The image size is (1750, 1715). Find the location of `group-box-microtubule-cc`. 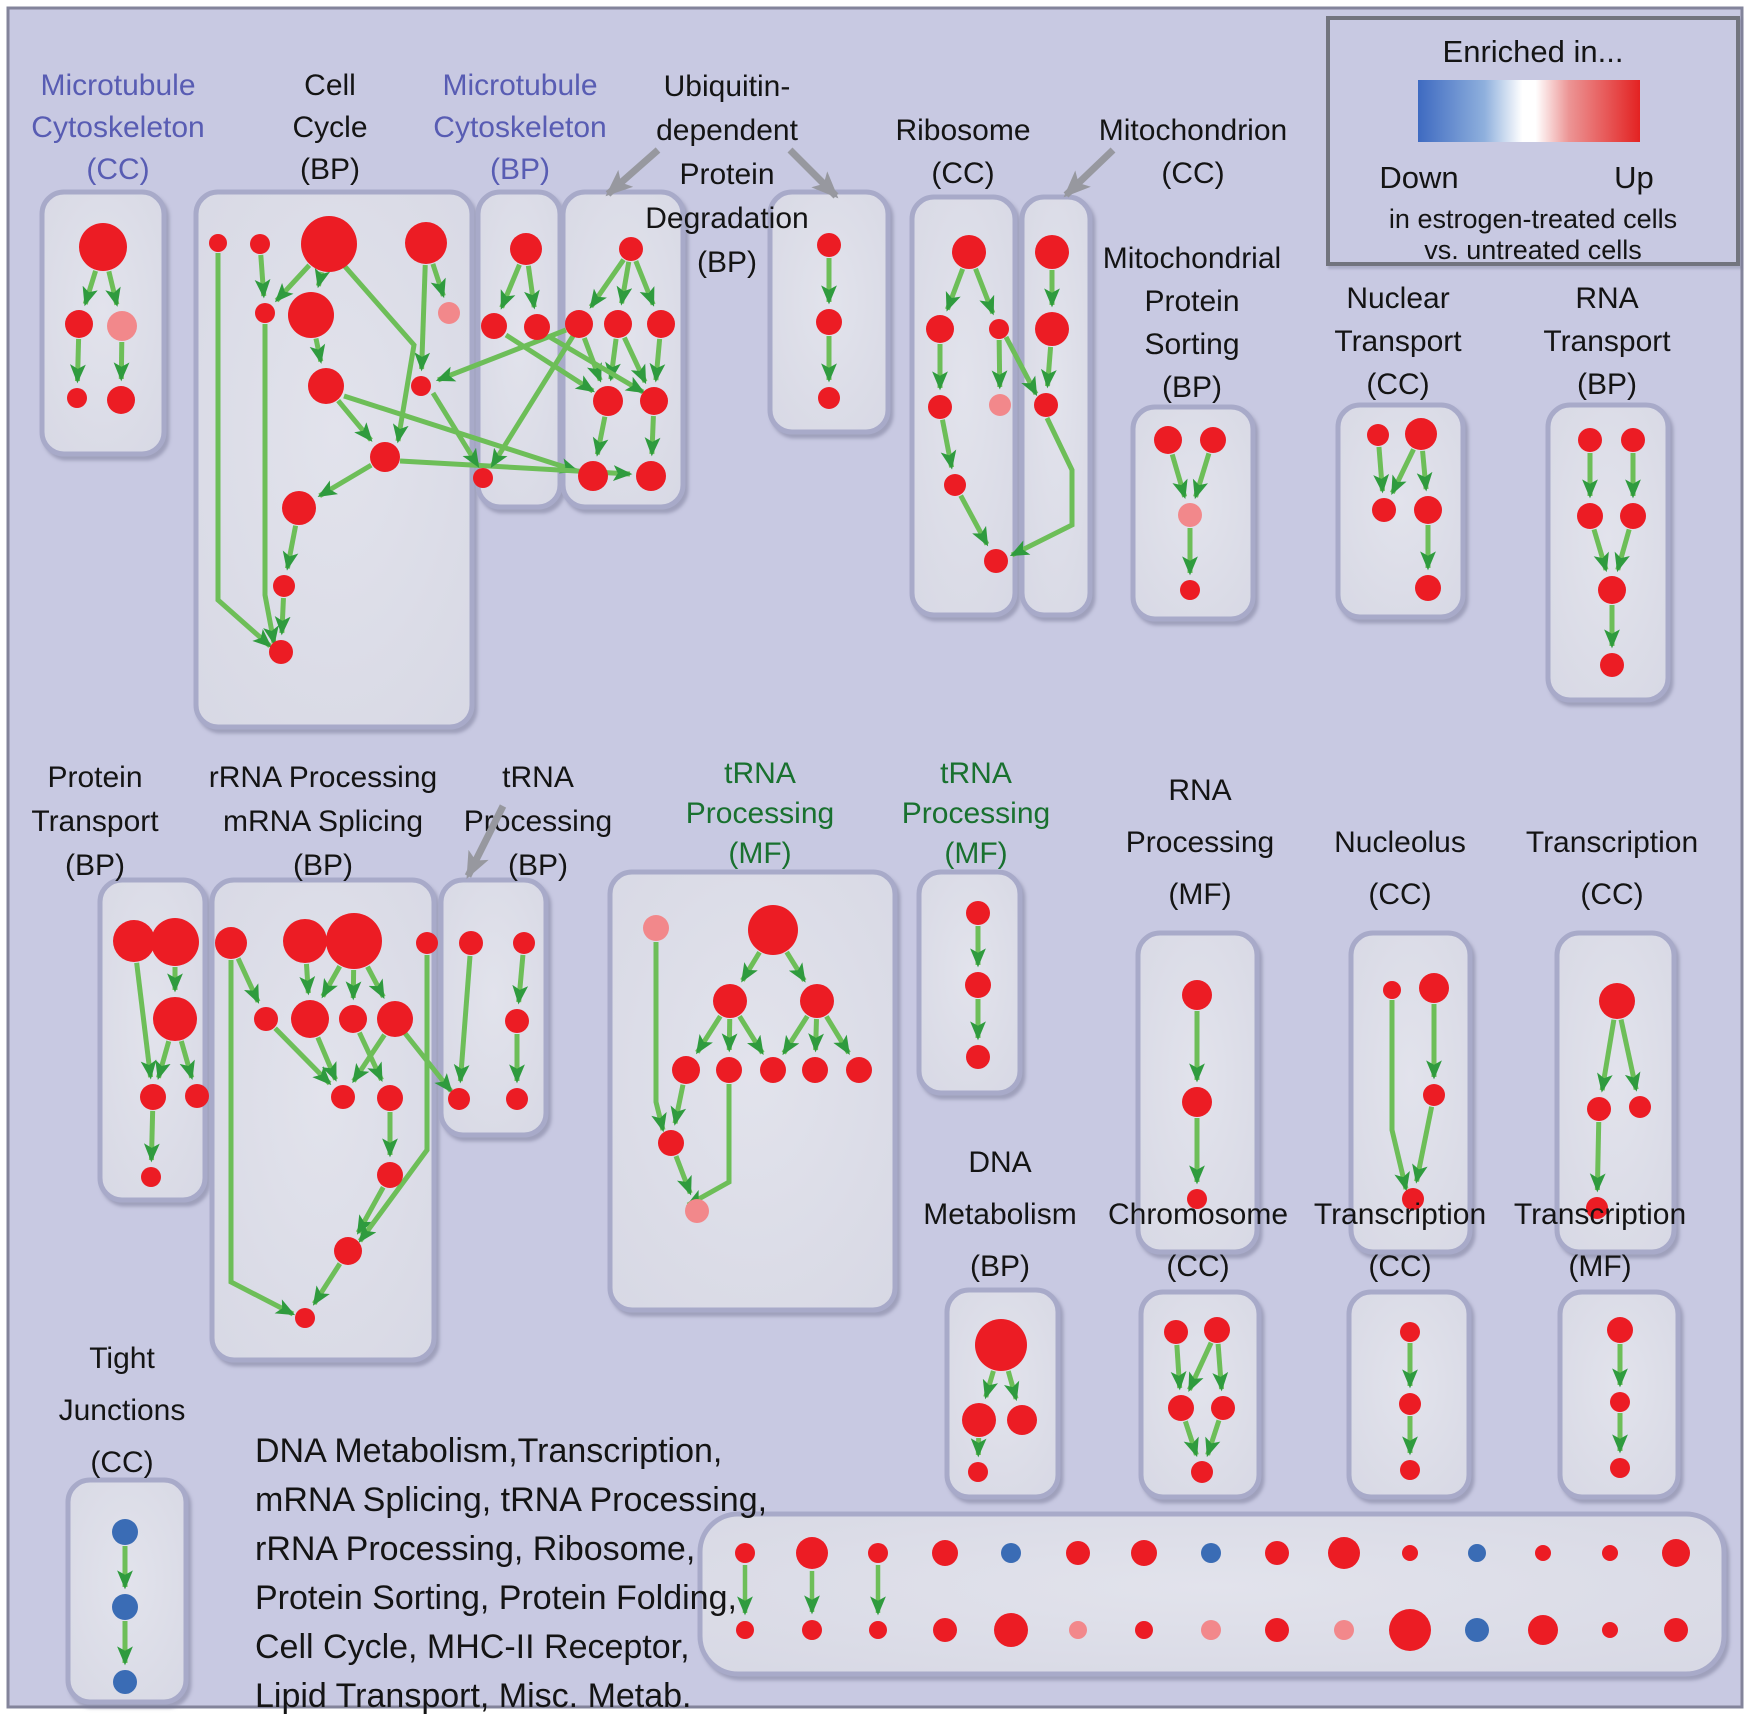

group-box-microtubule-cc is located at coordinates (103, 323).